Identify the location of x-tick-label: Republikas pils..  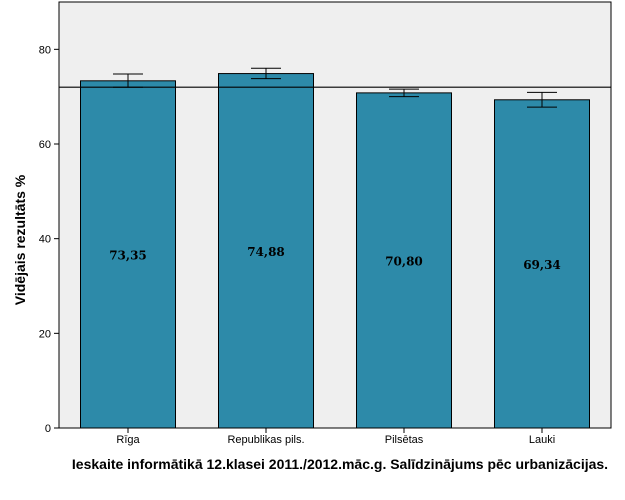
(265, 440).